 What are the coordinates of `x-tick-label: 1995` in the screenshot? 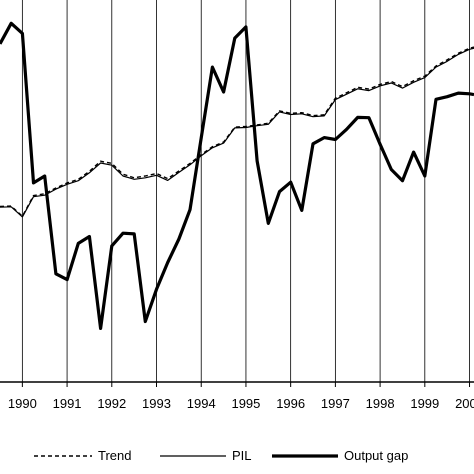 It's located at (245, 403).